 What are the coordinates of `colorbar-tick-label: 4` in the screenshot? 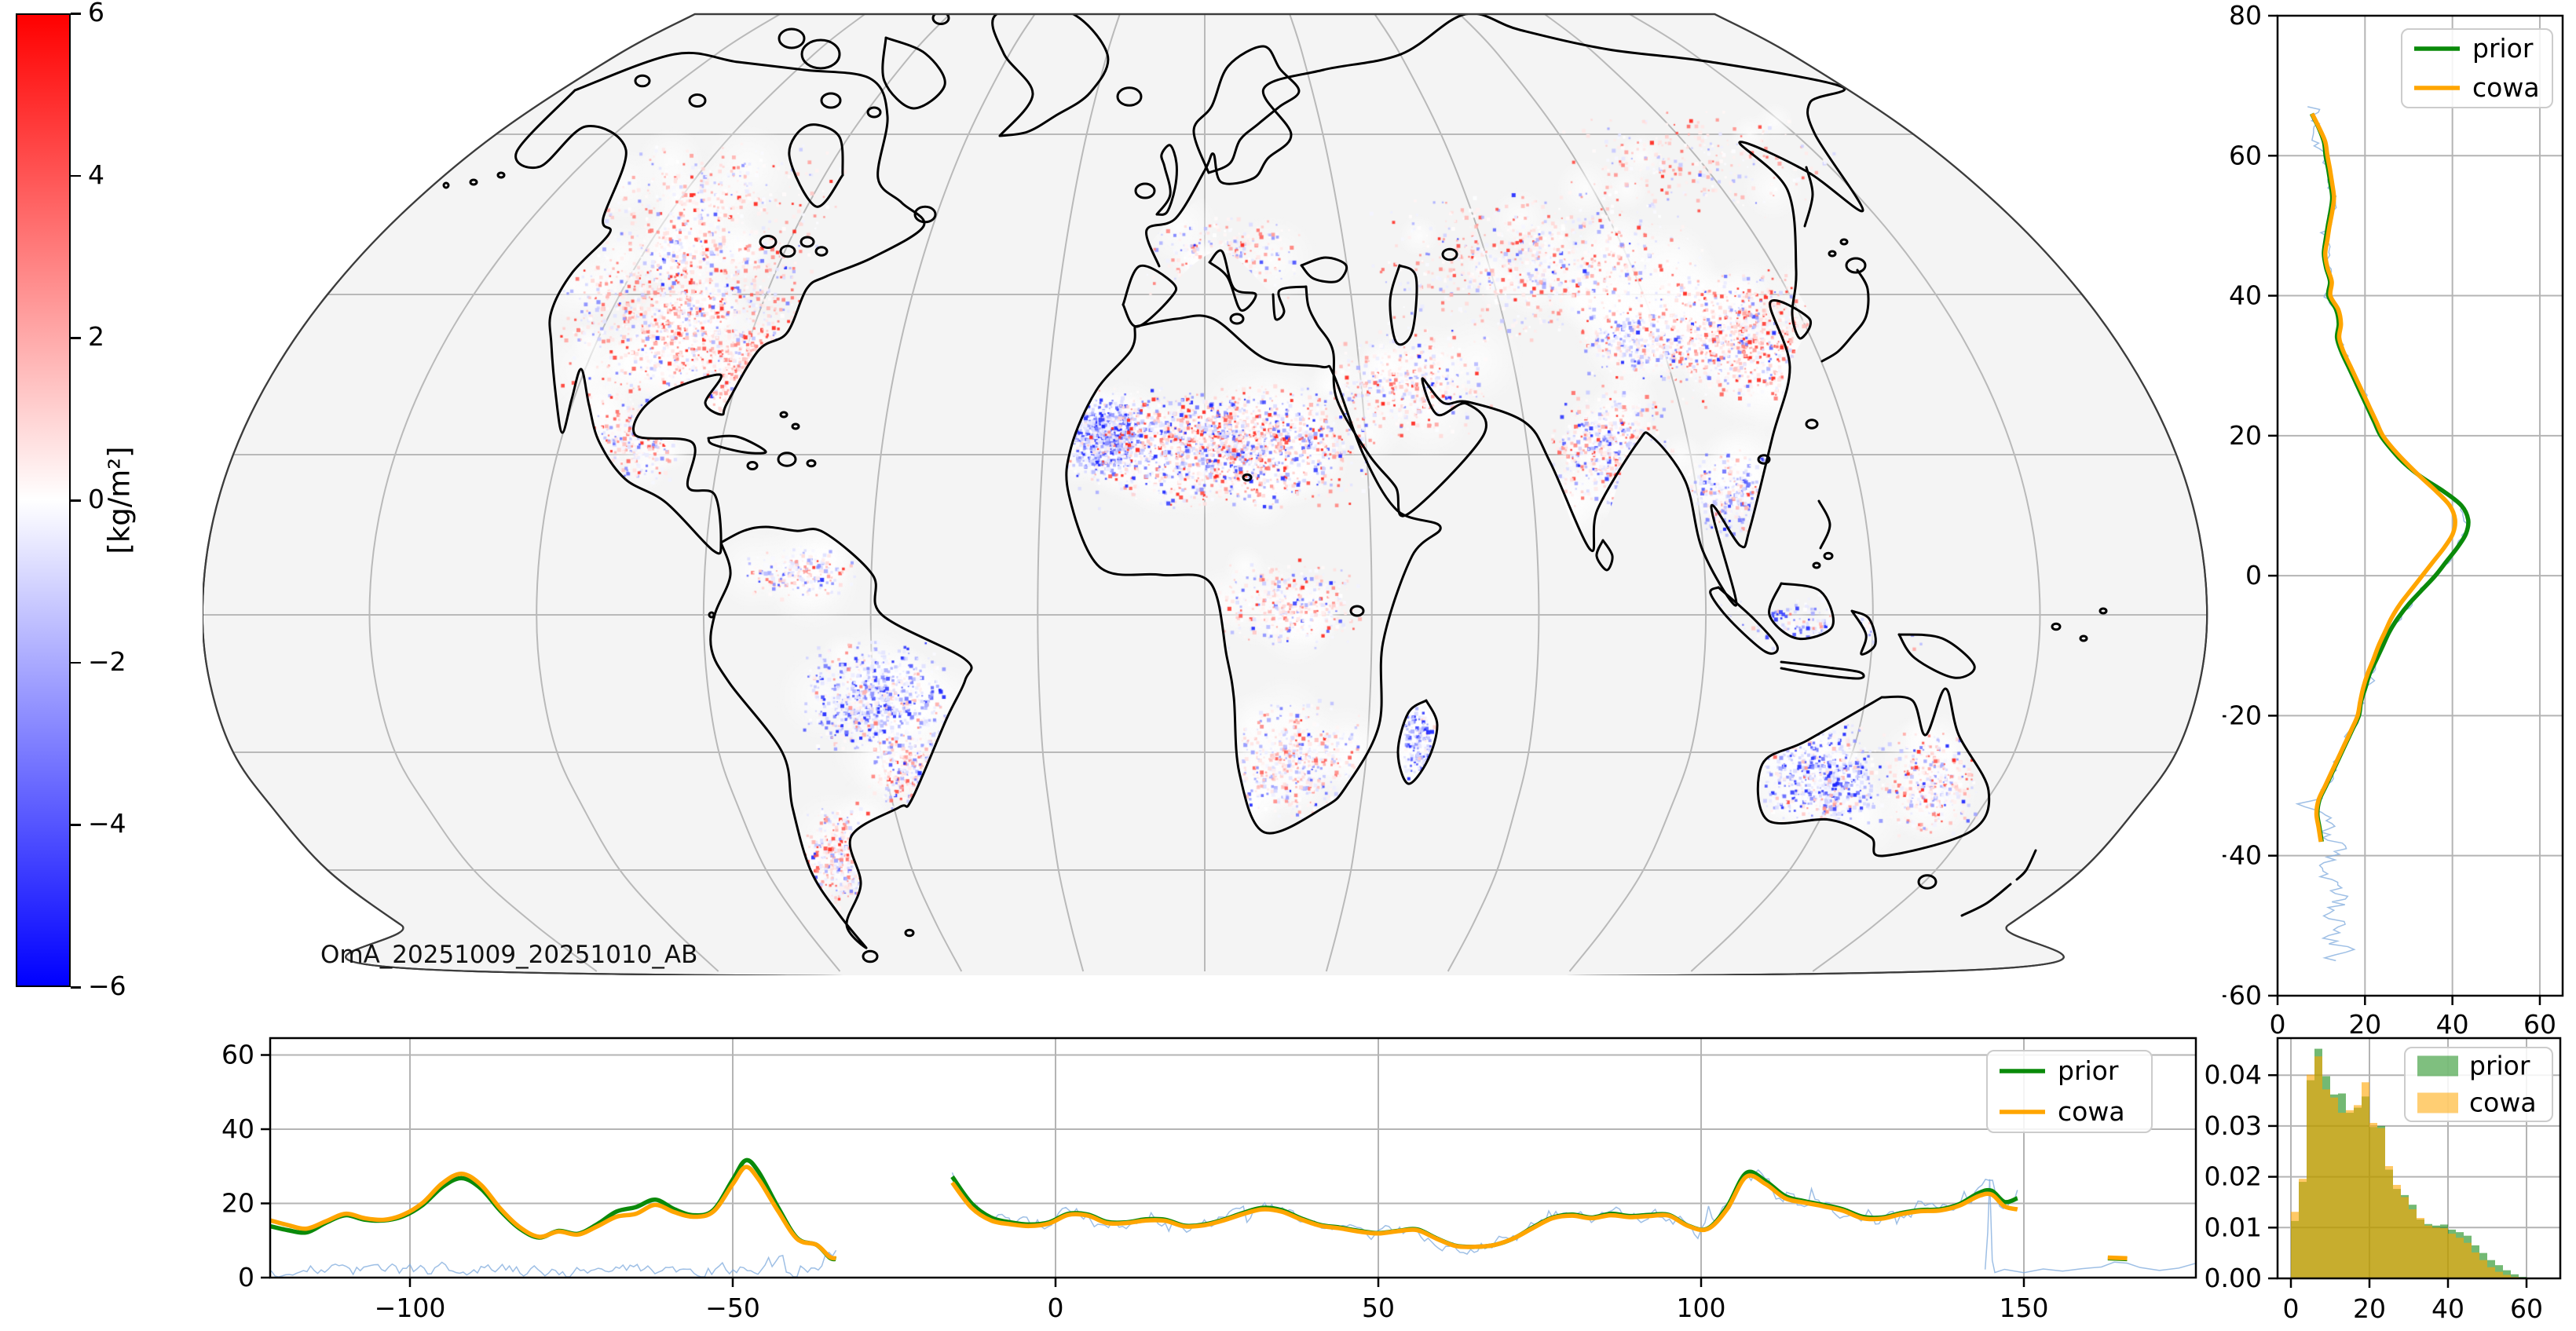 It's located at (96, 174).